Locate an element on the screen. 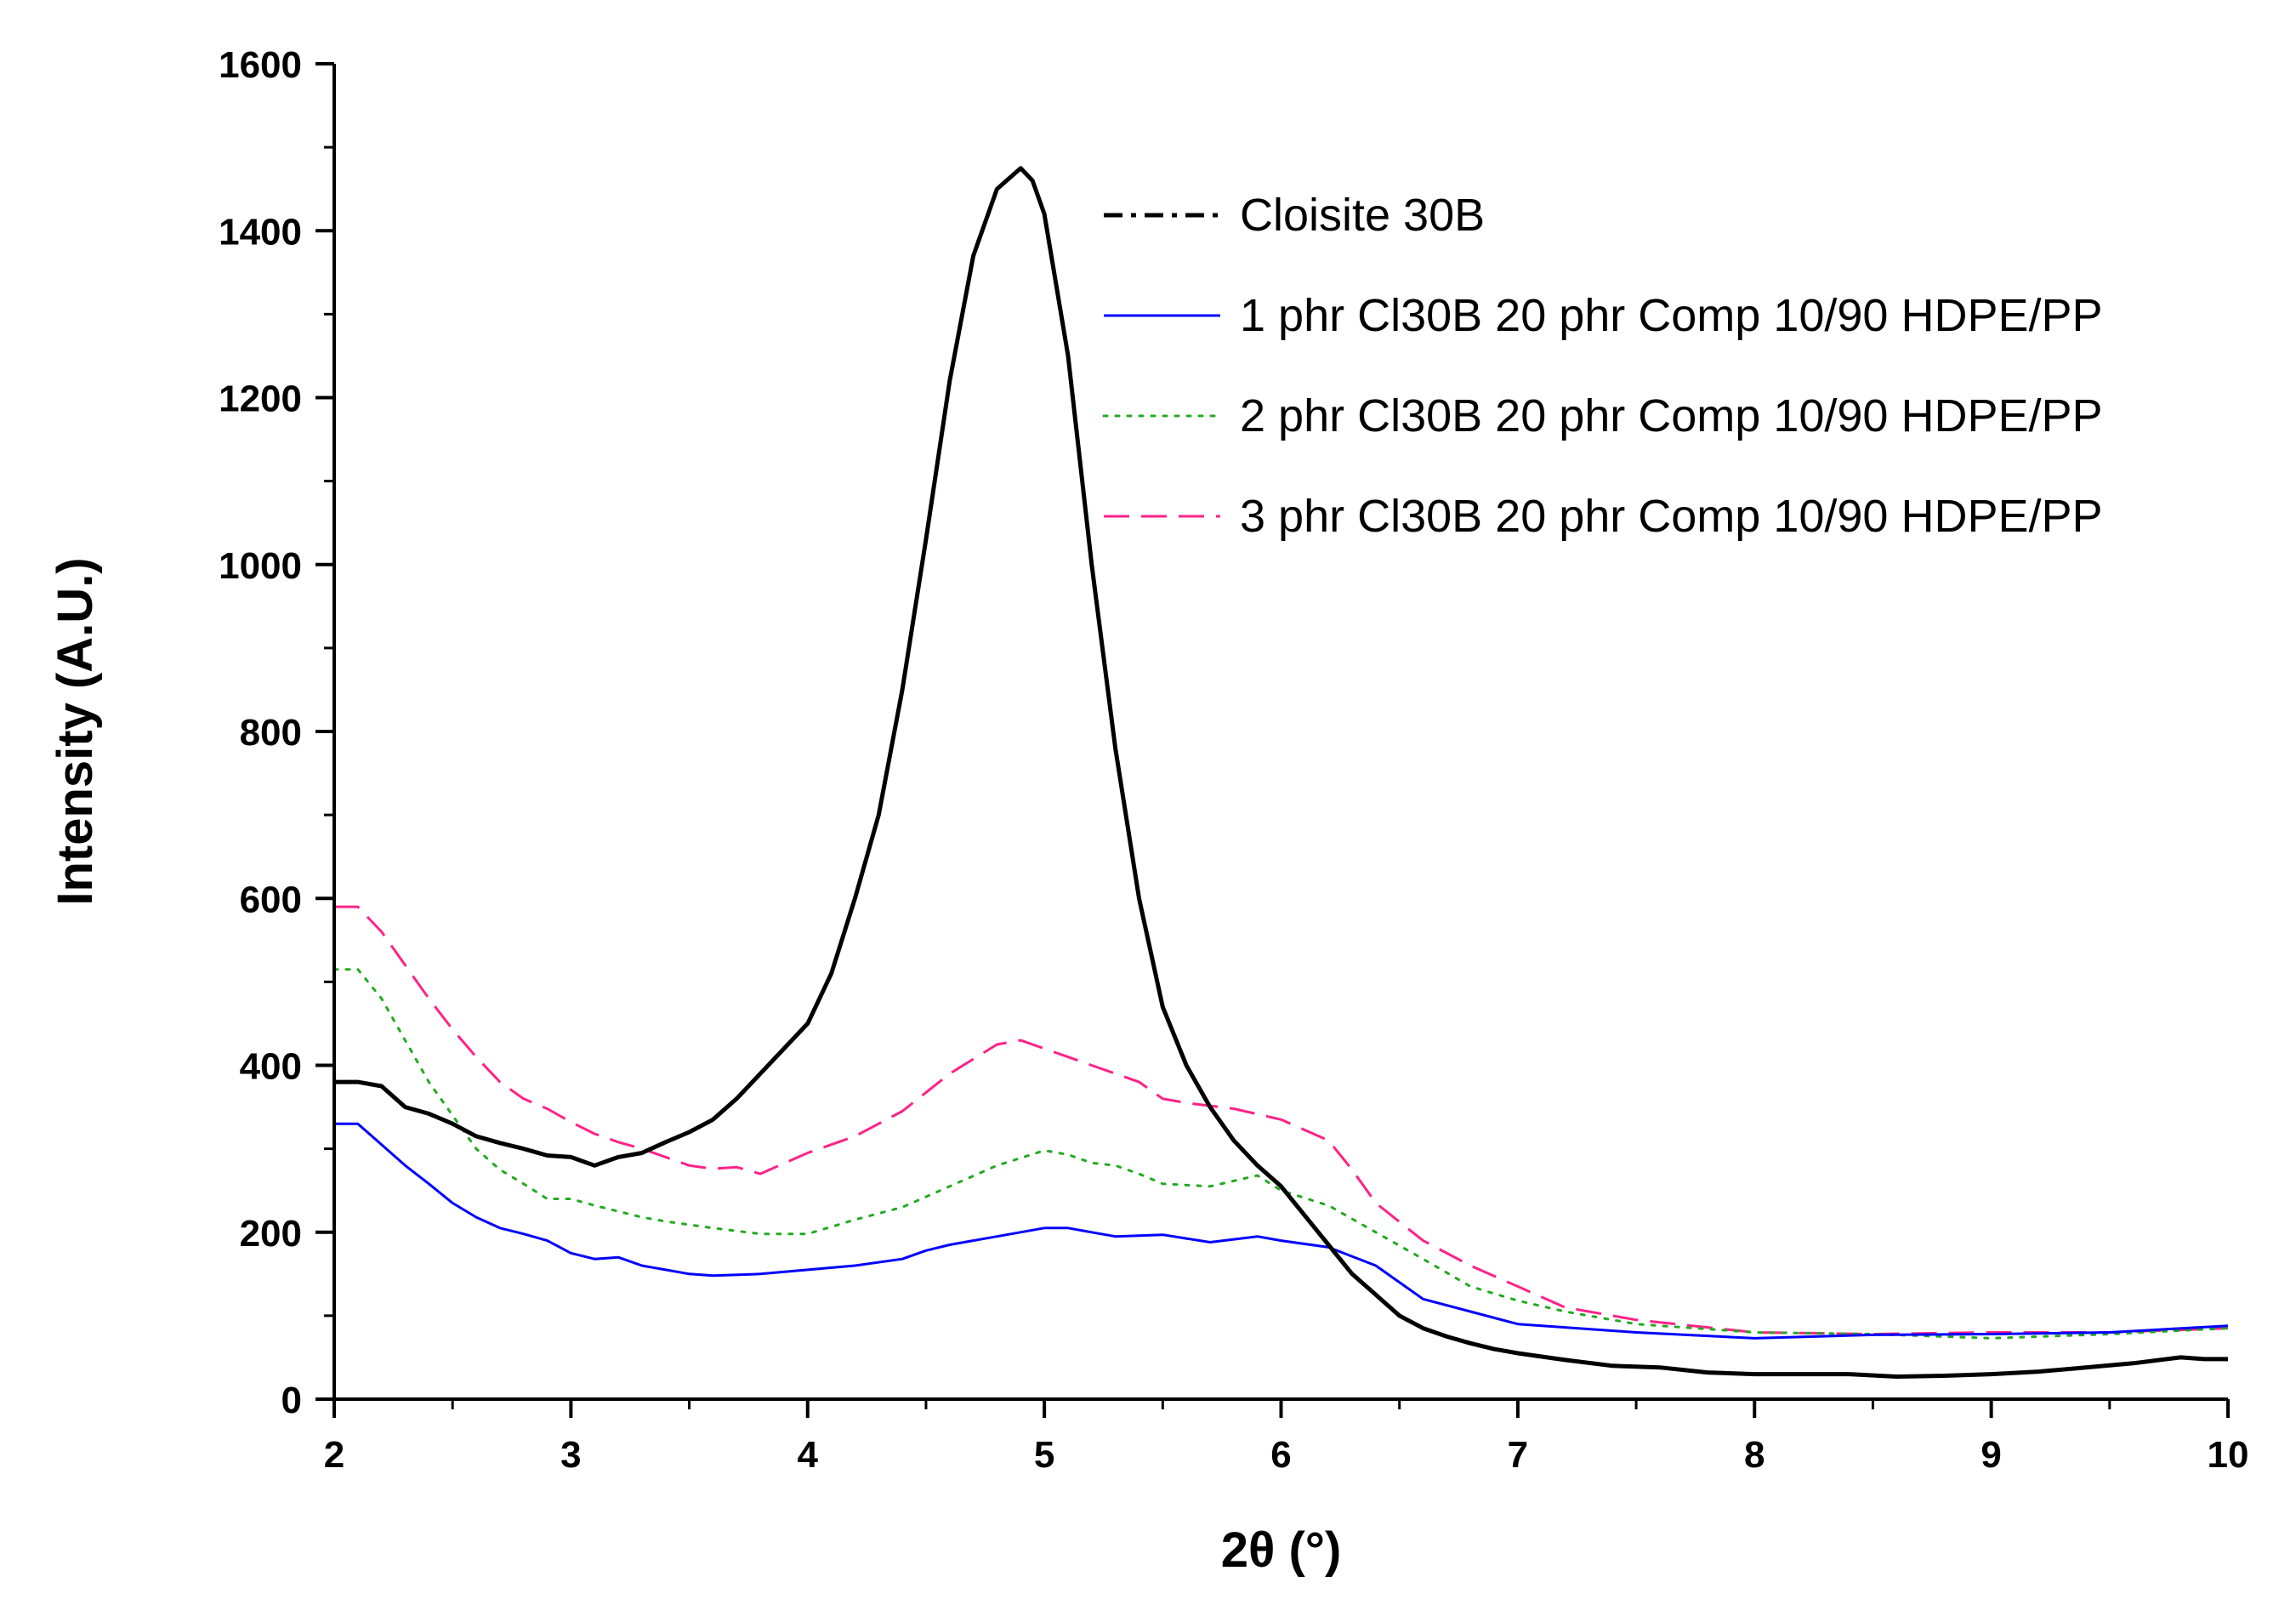  legend-label-1-phr-cl30b-20-phr-comp-10-90-hdpe-pp: 1 phr Cl30B 20 phr Comp 10/90 HDPE/PP is located at coordinates (1671, 315).